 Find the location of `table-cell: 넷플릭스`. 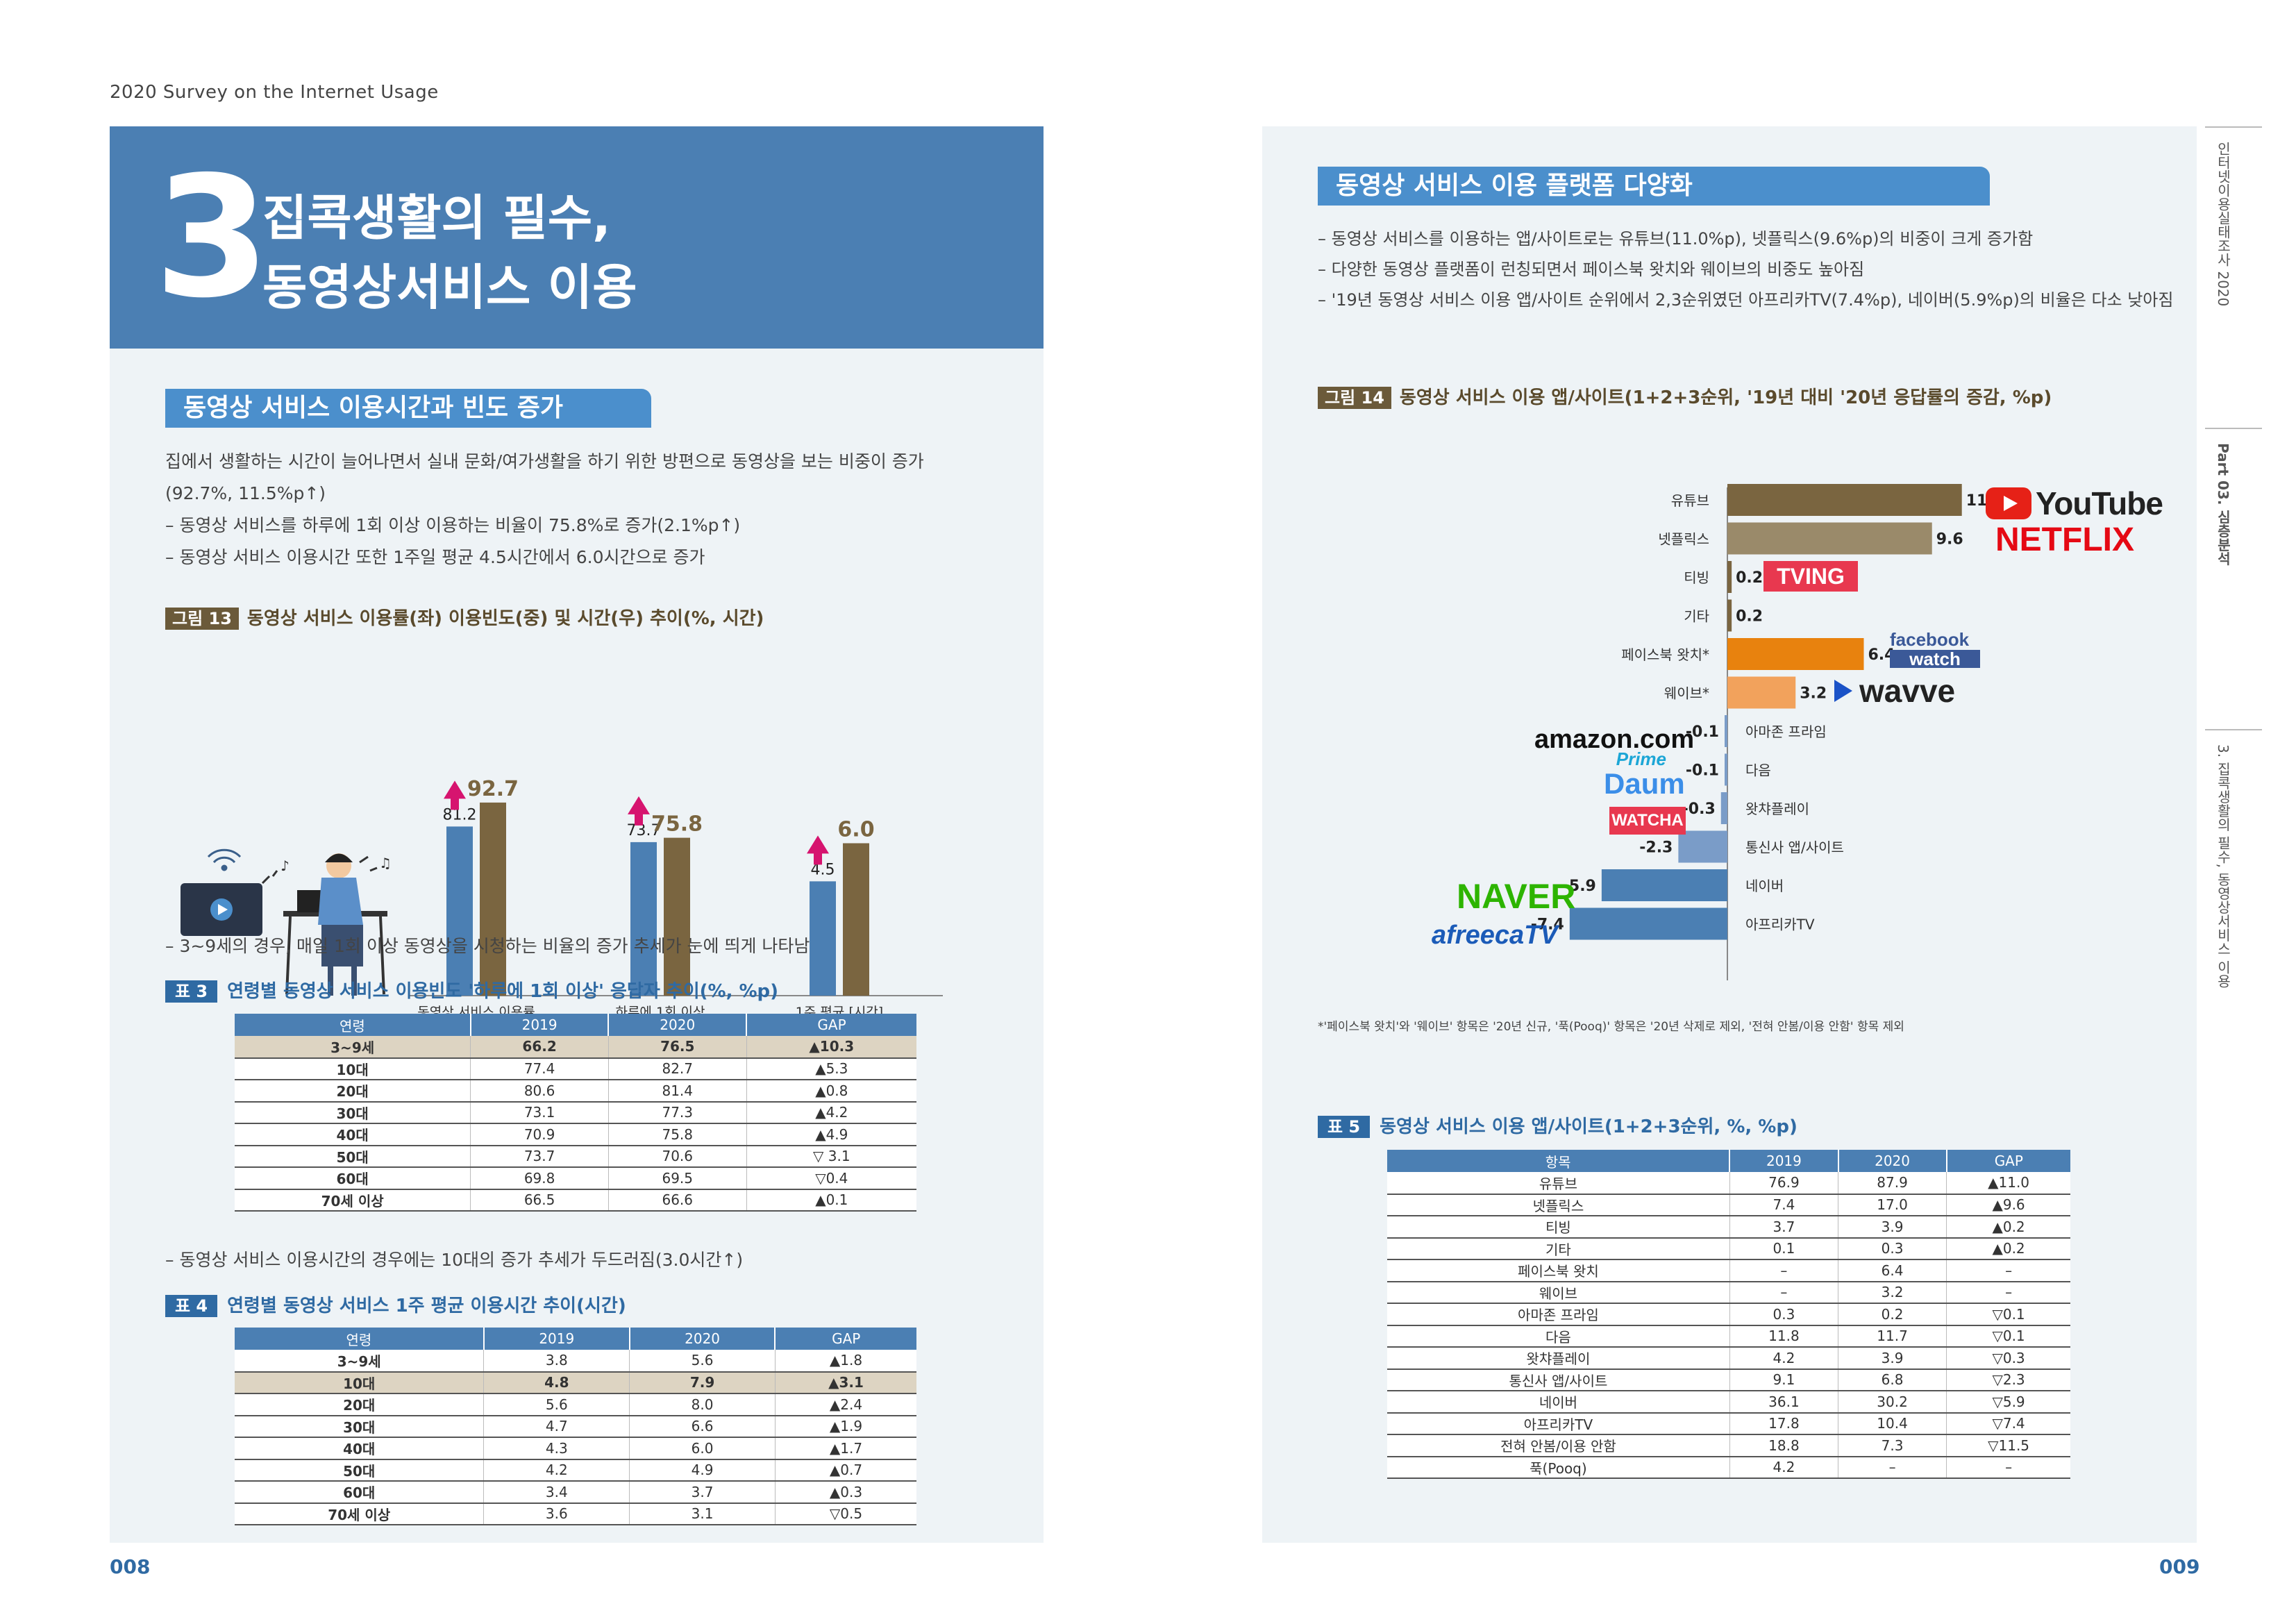

table-cell: 넷플릭스 is located at coordinates (1558, 1205).